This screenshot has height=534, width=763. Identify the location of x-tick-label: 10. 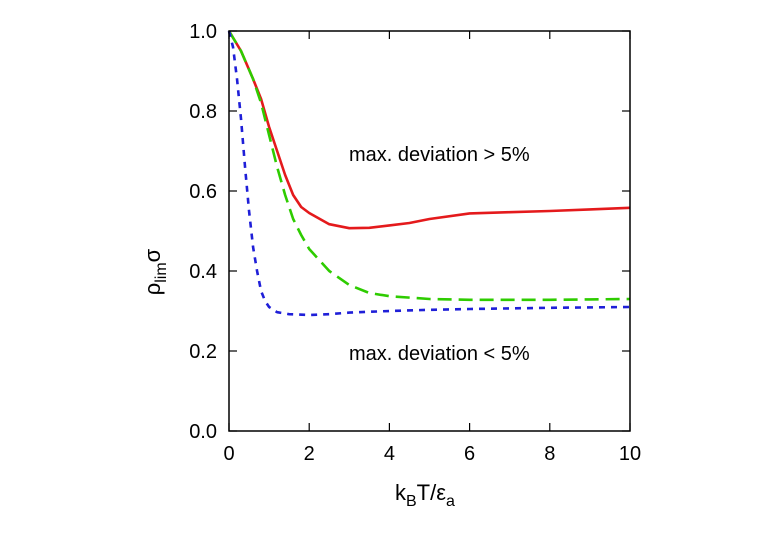
(630, 454).